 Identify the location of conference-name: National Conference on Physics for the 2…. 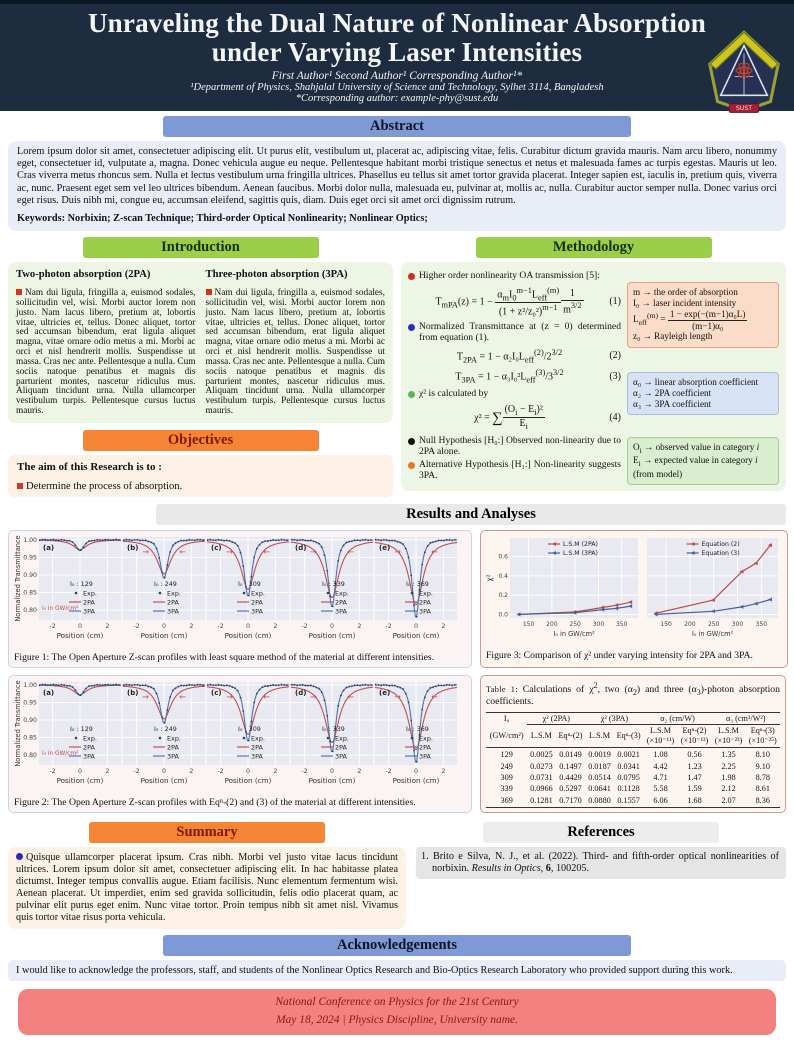
(397, 1001).